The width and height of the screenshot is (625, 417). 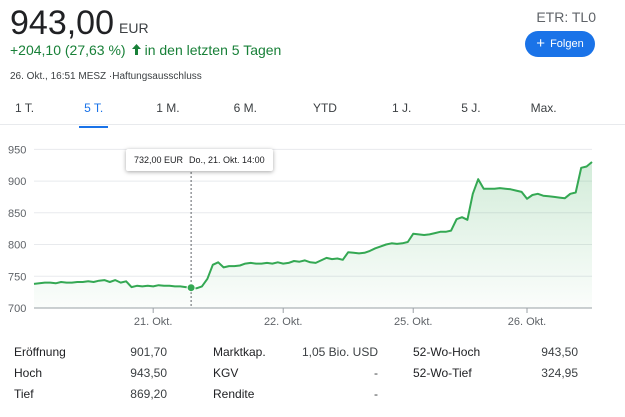 What do you see at coordinates (245, 108) in the screenshot?
I see `tab-6m: 6 M.` at bounding box center [245, 108].